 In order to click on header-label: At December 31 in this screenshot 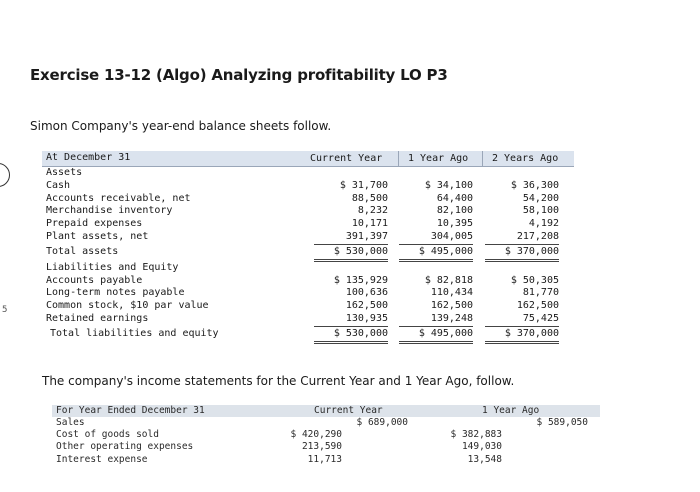, I will do `click(88, 157)`.